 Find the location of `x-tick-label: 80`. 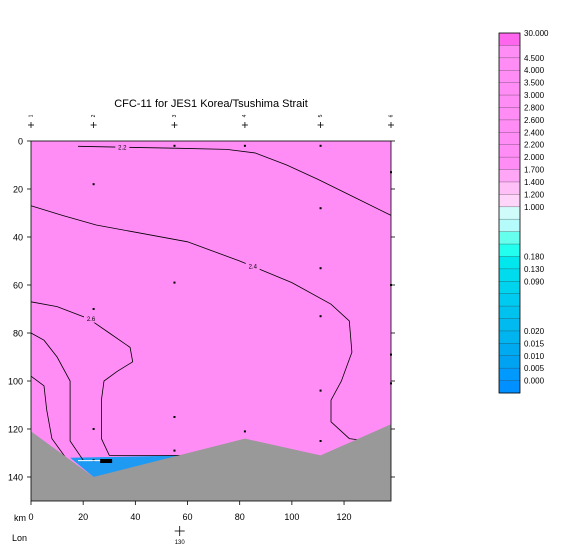

x-tick-label: 80 is located at coordinates (240, 517).